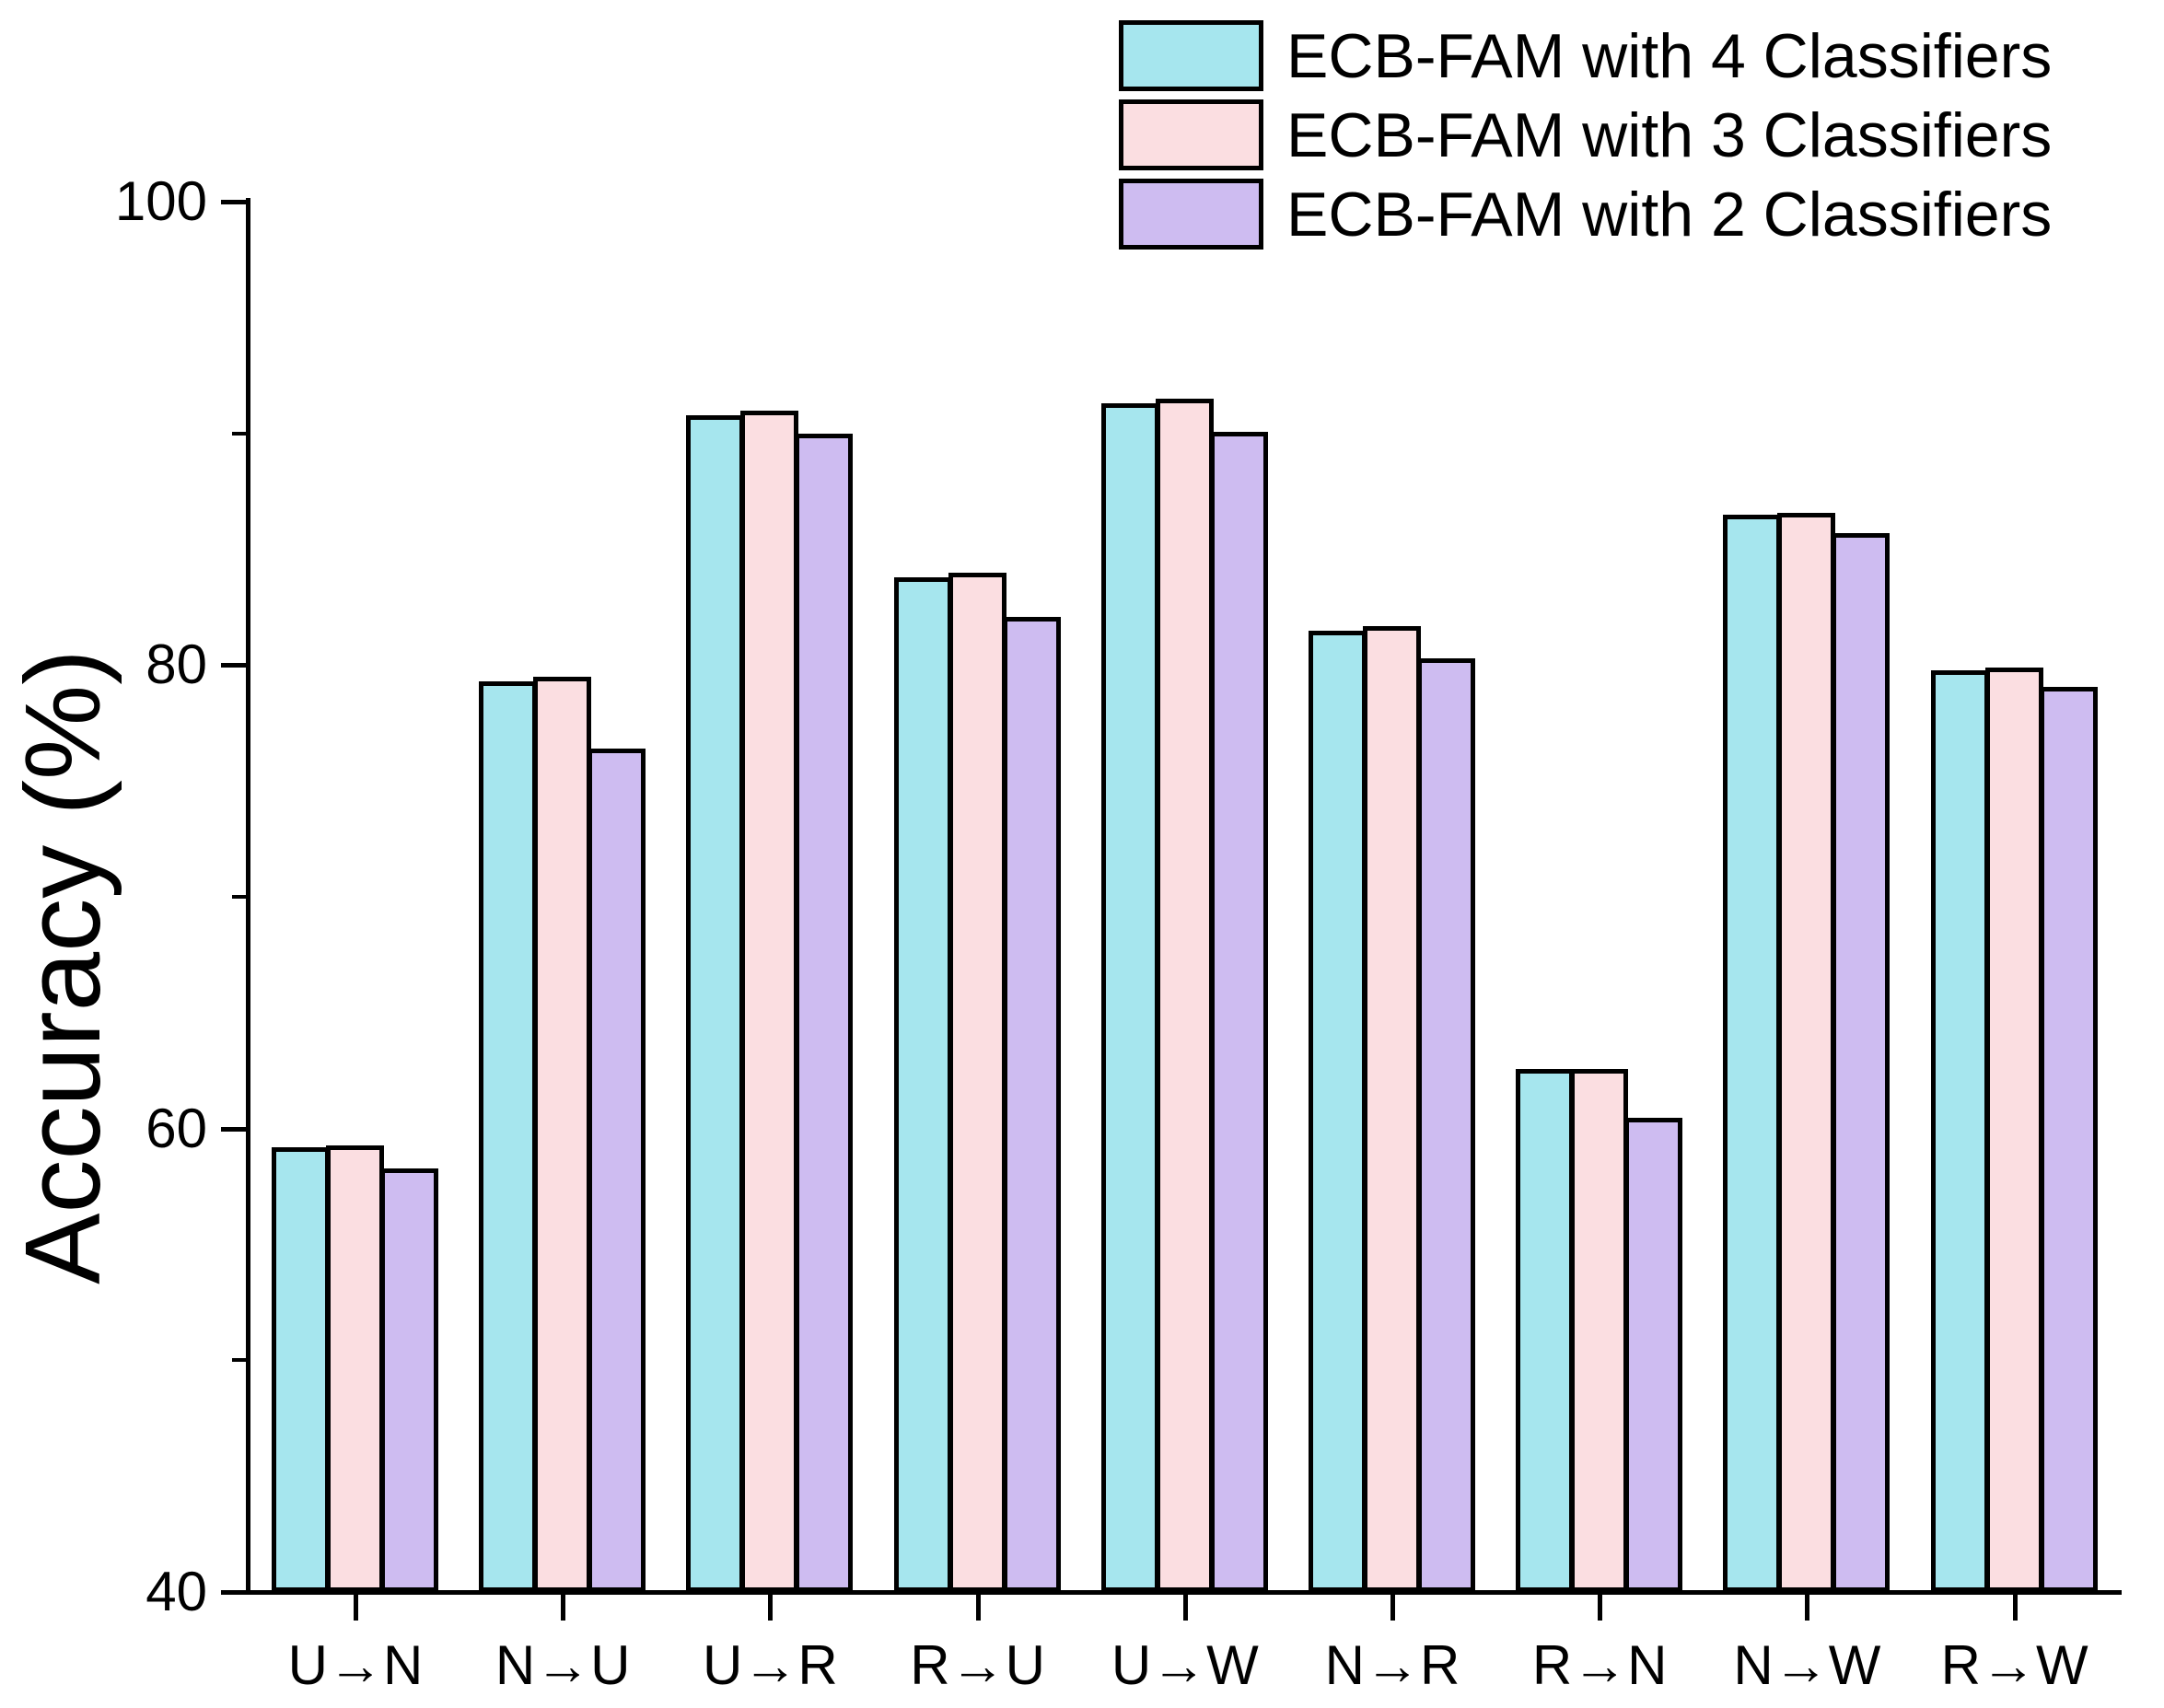 The height and width of the screenshot is (1708, 2164). What do you see at coordinates (248, 897) in the screenshot?
I see `y-axis-spine` at bounding box center [248, 897].